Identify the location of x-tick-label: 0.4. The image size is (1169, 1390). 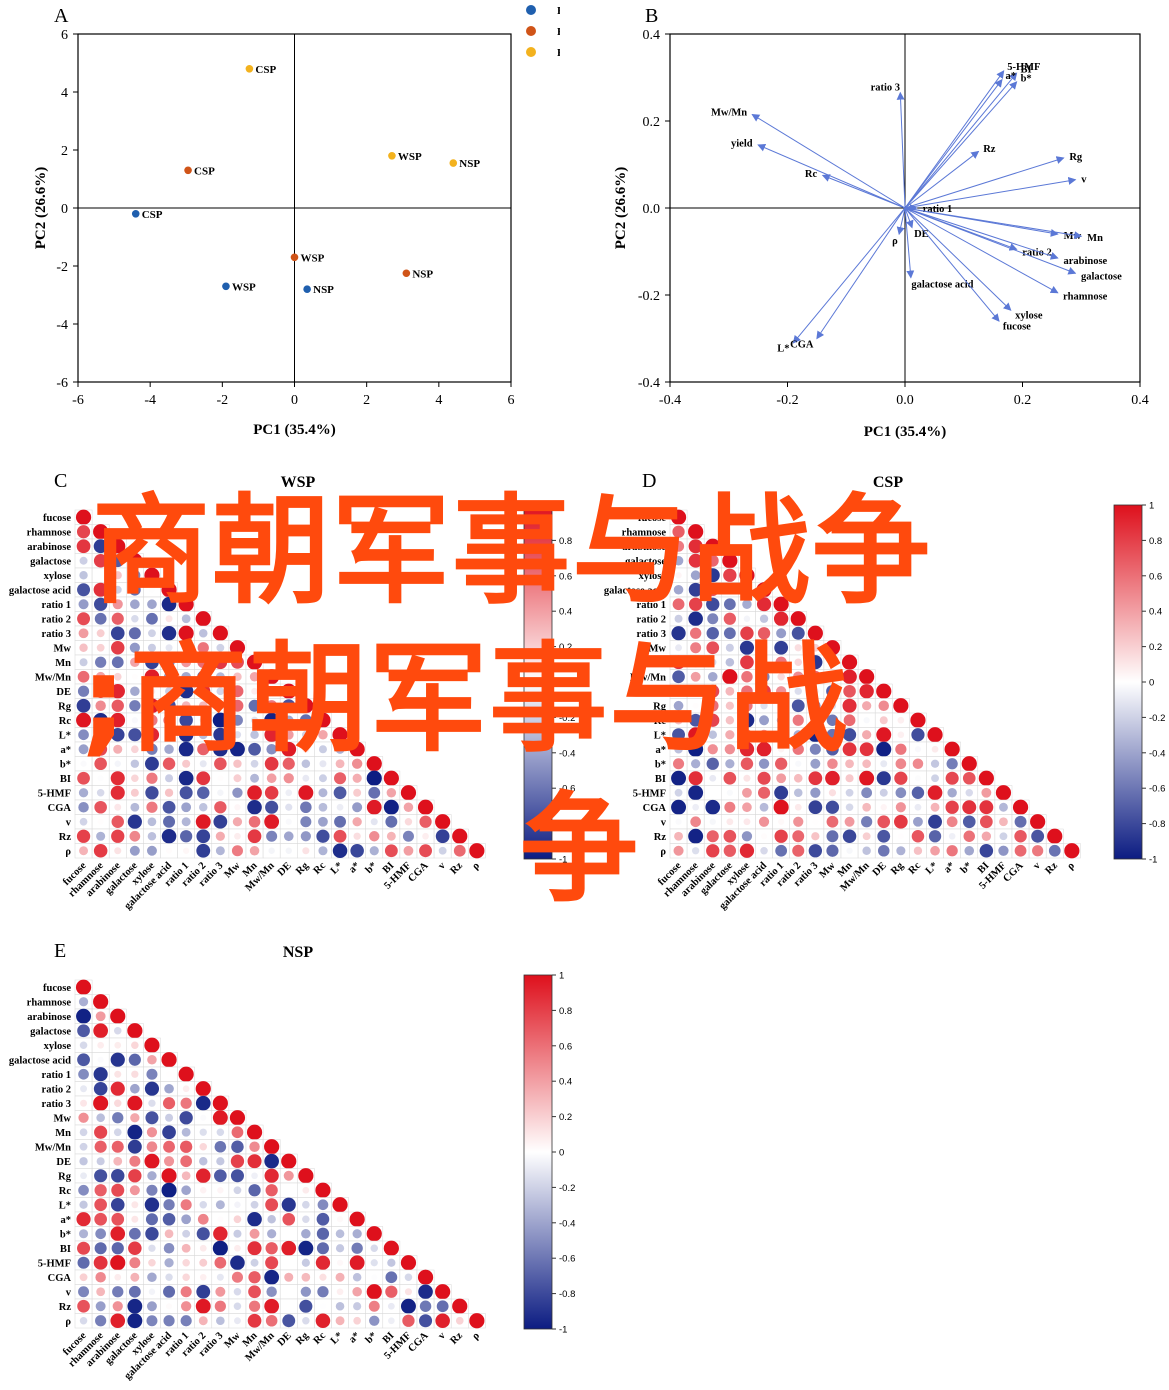
(1140, 400).